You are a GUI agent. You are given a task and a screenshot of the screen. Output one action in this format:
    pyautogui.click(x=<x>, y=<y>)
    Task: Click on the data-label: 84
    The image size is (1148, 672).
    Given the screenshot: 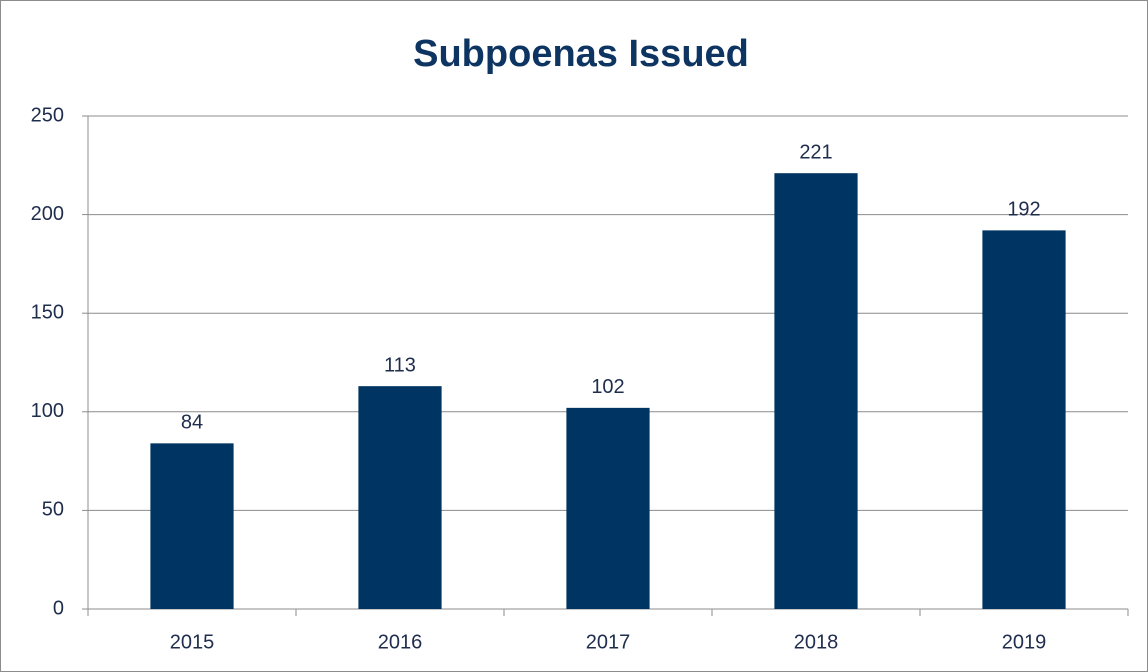 What is the action you would take?
    pyautogui.click(x=192, y=423)
    